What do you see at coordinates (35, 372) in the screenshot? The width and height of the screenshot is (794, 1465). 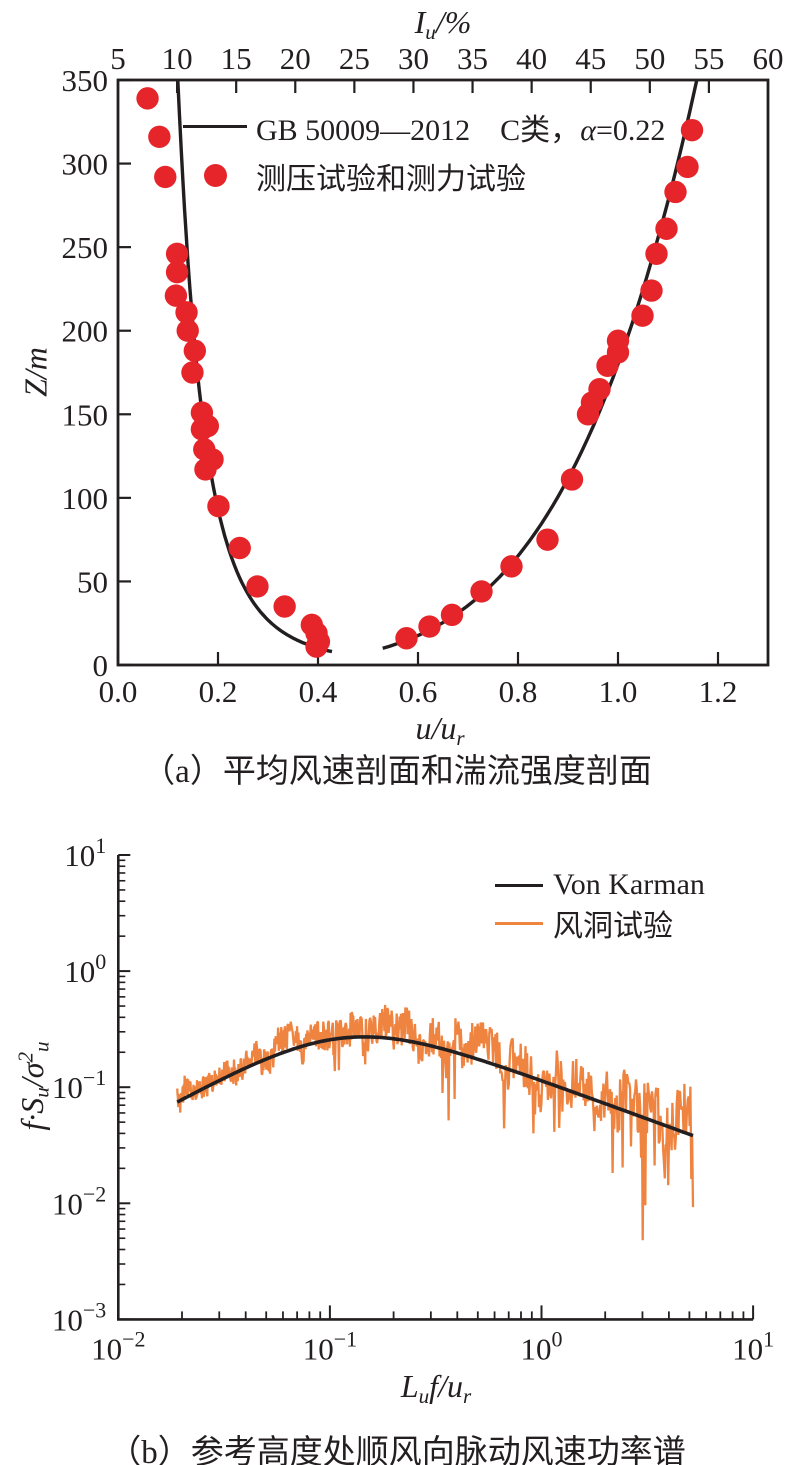 I see `chart-a-y-axis-title: Z/m` at bounding box center [35, 372].